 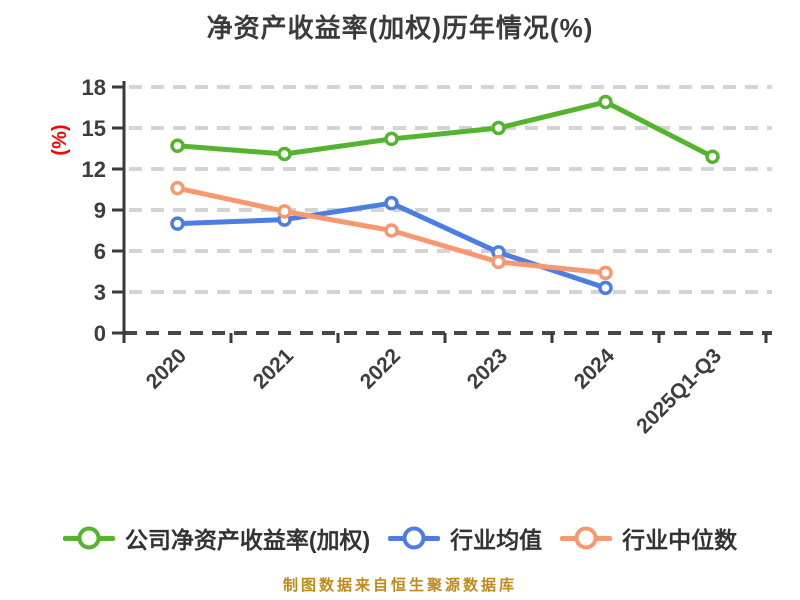 I want to click on y-tick-label: 15, so click(x=94, y=128).